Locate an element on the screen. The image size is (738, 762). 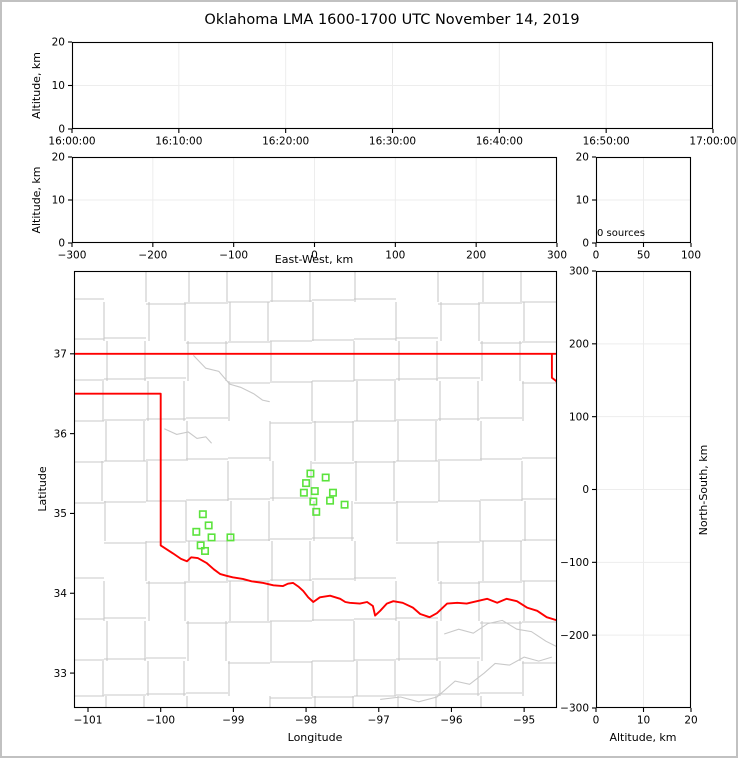
x-tick-label: 16:20:00 is located at coordinates (285, 142).